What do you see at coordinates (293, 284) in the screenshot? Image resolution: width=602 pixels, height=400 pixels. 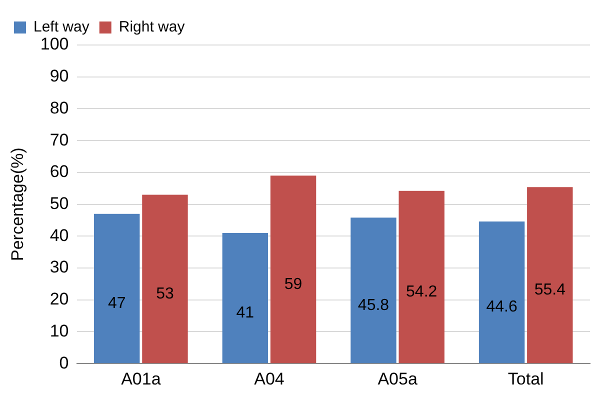 I see `data-label: 59` at bounding box center [293, 284].